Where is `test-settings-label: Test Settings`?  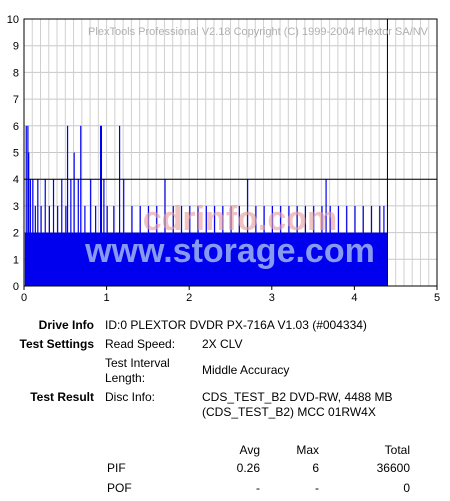 test-settings-label: Test Settings is located at coordinates (56, 344).